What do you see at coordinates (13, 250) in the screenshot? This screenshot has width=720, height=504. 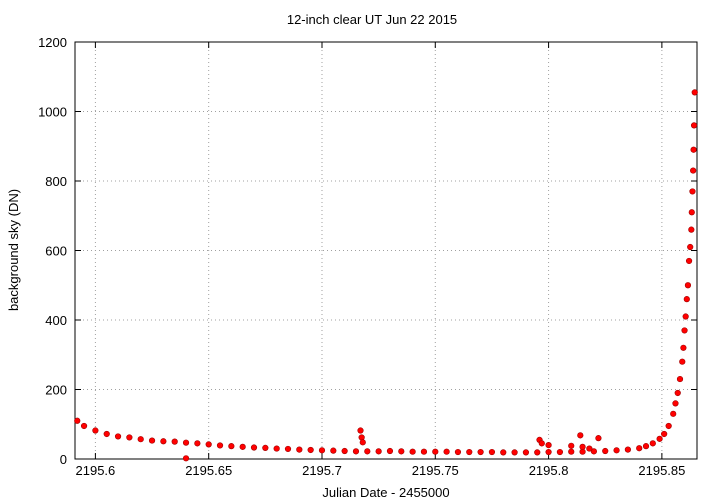 I see `y-axis-label: background sky (DN)` at bounding box center [13, 250].